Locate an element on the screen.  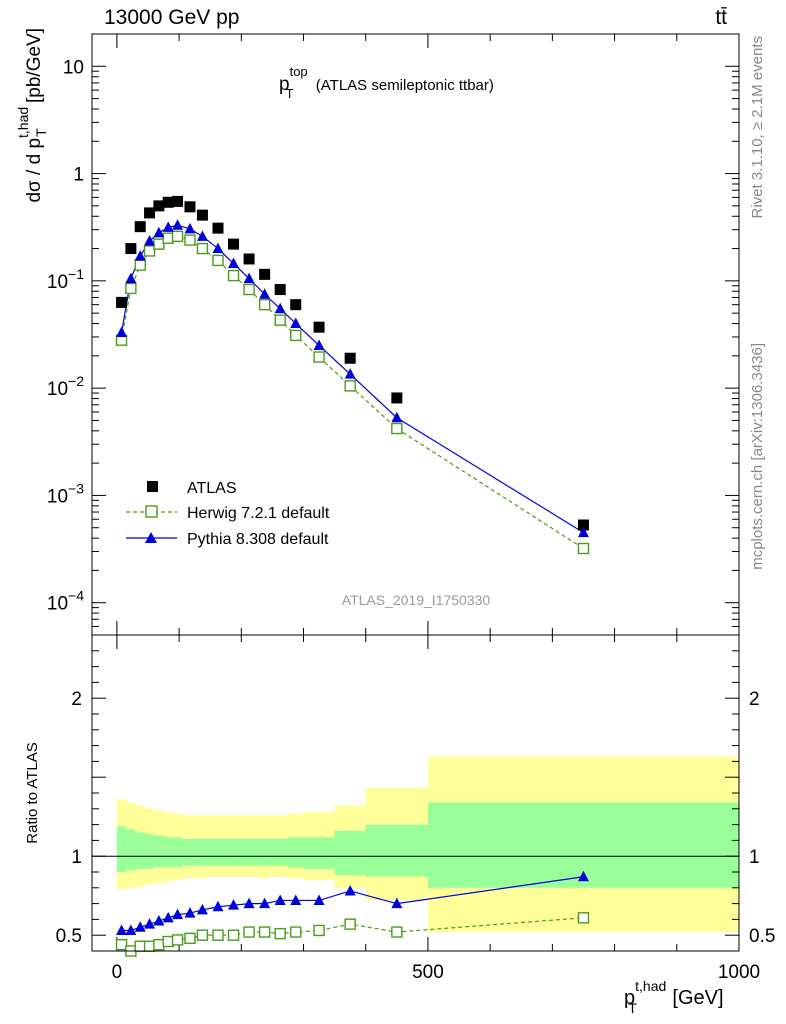
ratio-y-tick-label: 0.5 is located at coordinates (69, 936).